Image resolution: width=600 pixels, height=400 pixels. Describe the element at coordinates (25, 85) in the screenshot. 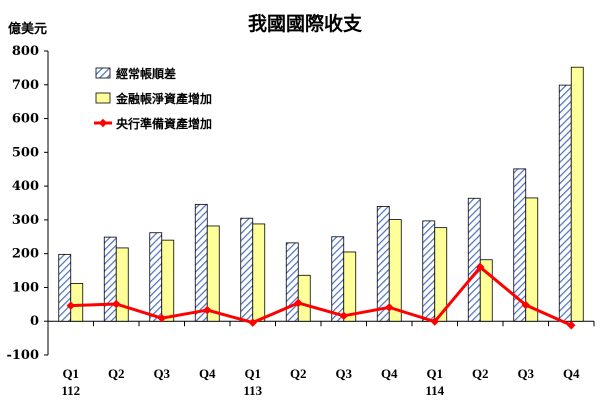

I see `y-tick-label: 700` at that location.